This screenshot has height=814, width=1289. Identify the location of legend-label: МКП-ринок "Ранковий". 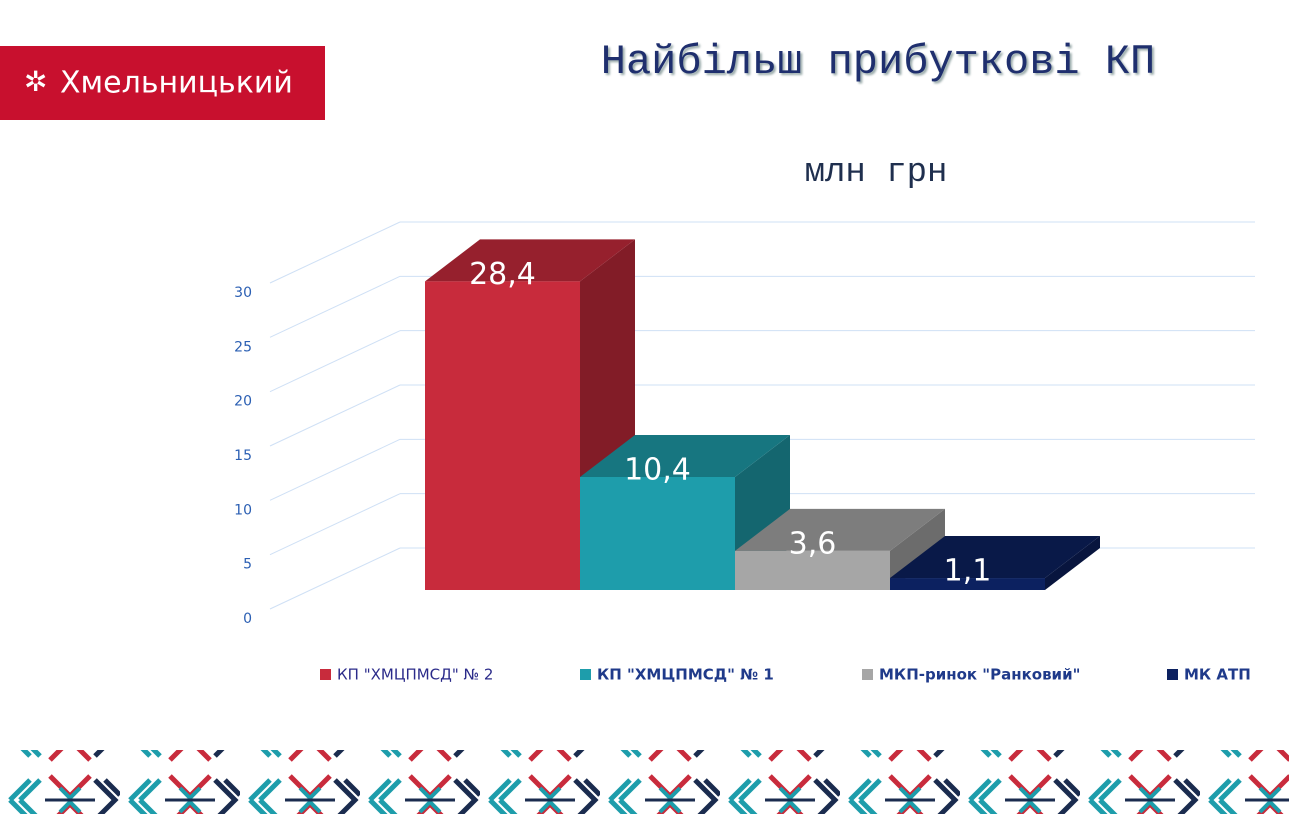
(979, 675).